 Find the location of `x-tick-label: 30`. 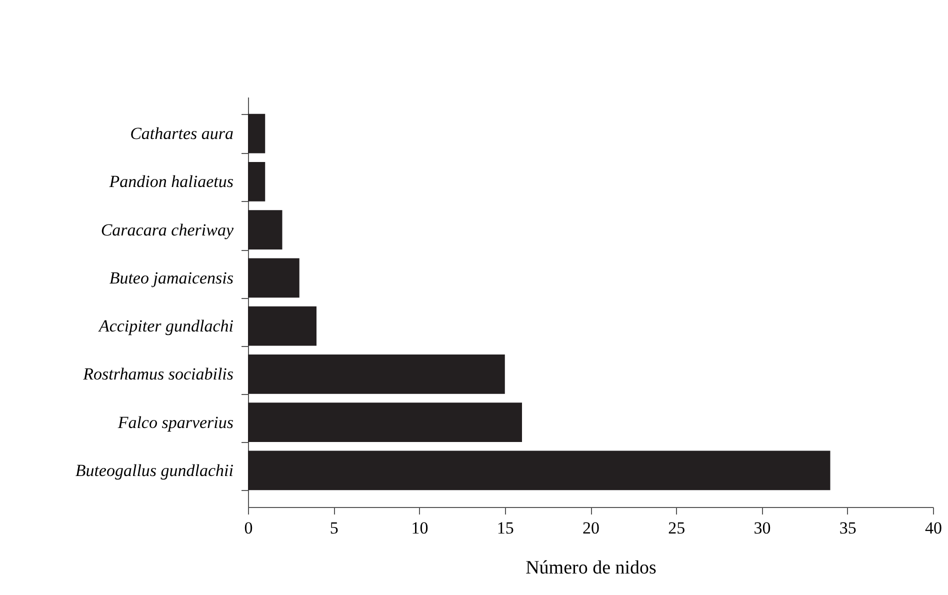

x-tick-label: 30 is located at coordinates (762, 528).